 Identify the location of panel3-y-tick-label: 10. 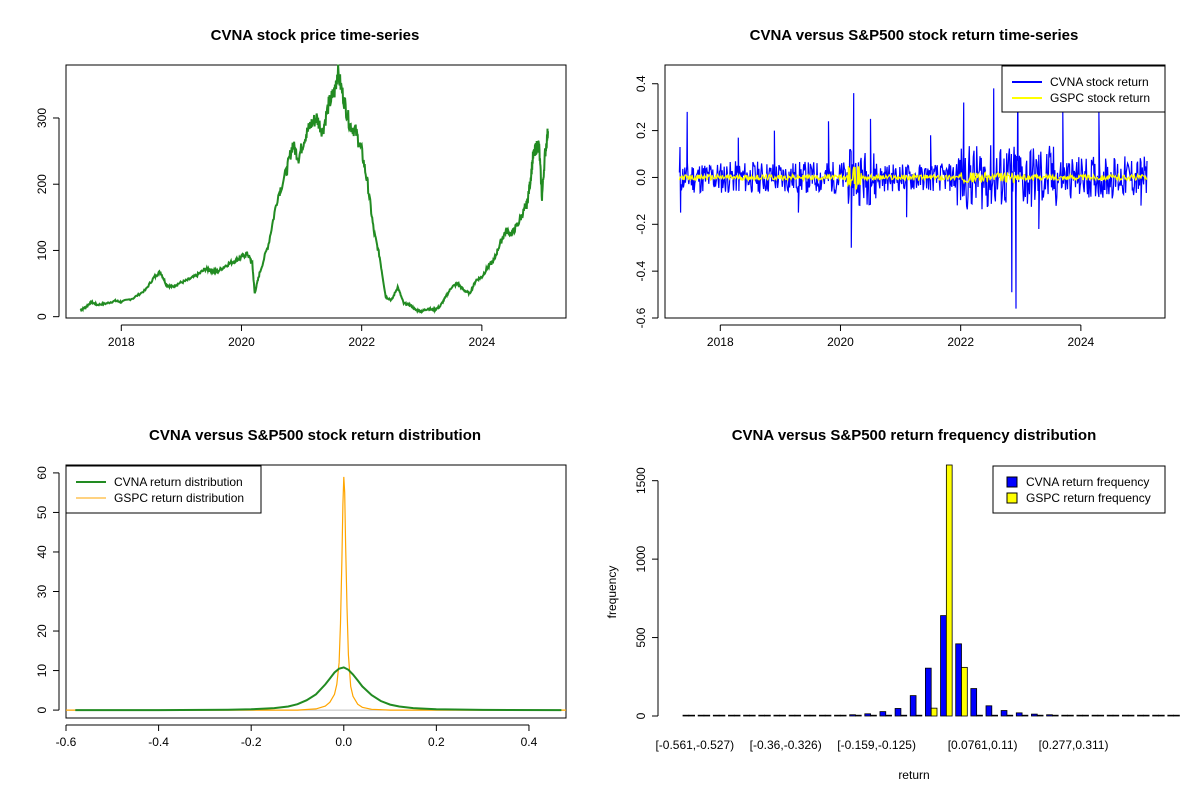
(42, 671).